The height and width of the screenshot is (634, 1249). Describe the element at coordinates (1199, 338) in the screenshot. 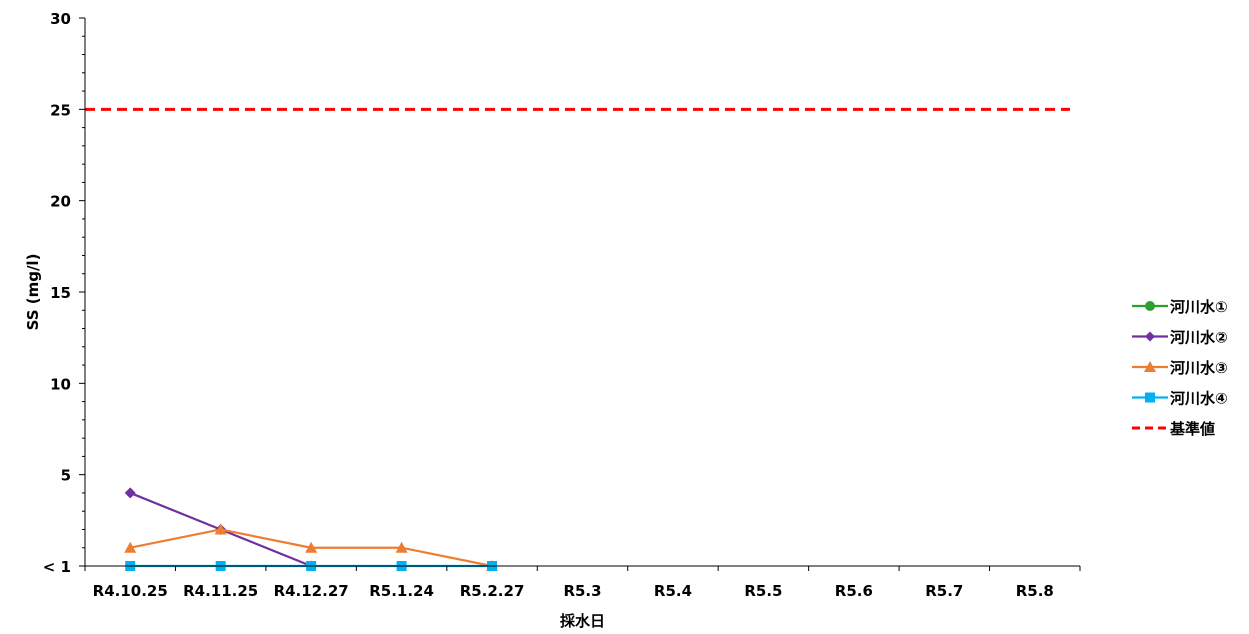

I see `legend-label: 河川水②` at that location.